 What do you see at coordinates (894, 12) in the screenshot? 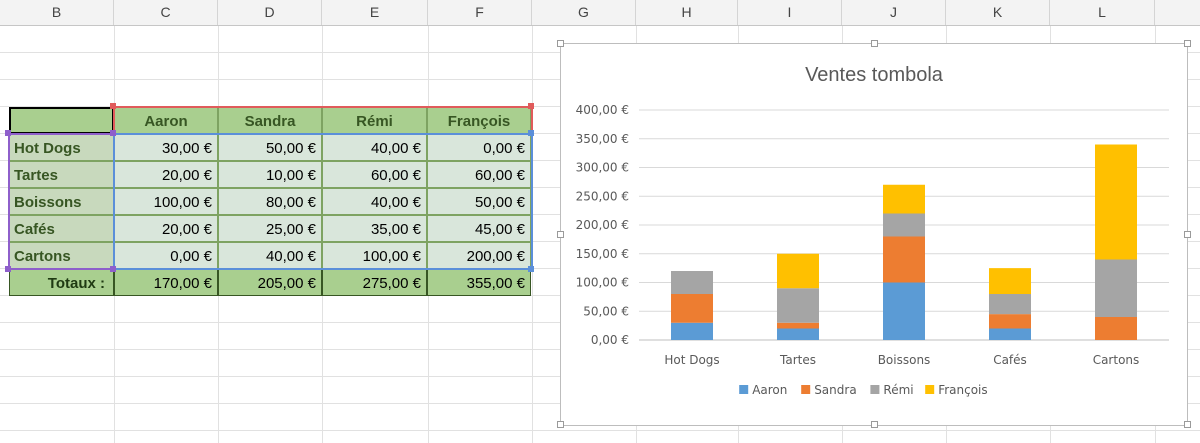
I see `column-header-j: J` at bounding box center [894, 12].